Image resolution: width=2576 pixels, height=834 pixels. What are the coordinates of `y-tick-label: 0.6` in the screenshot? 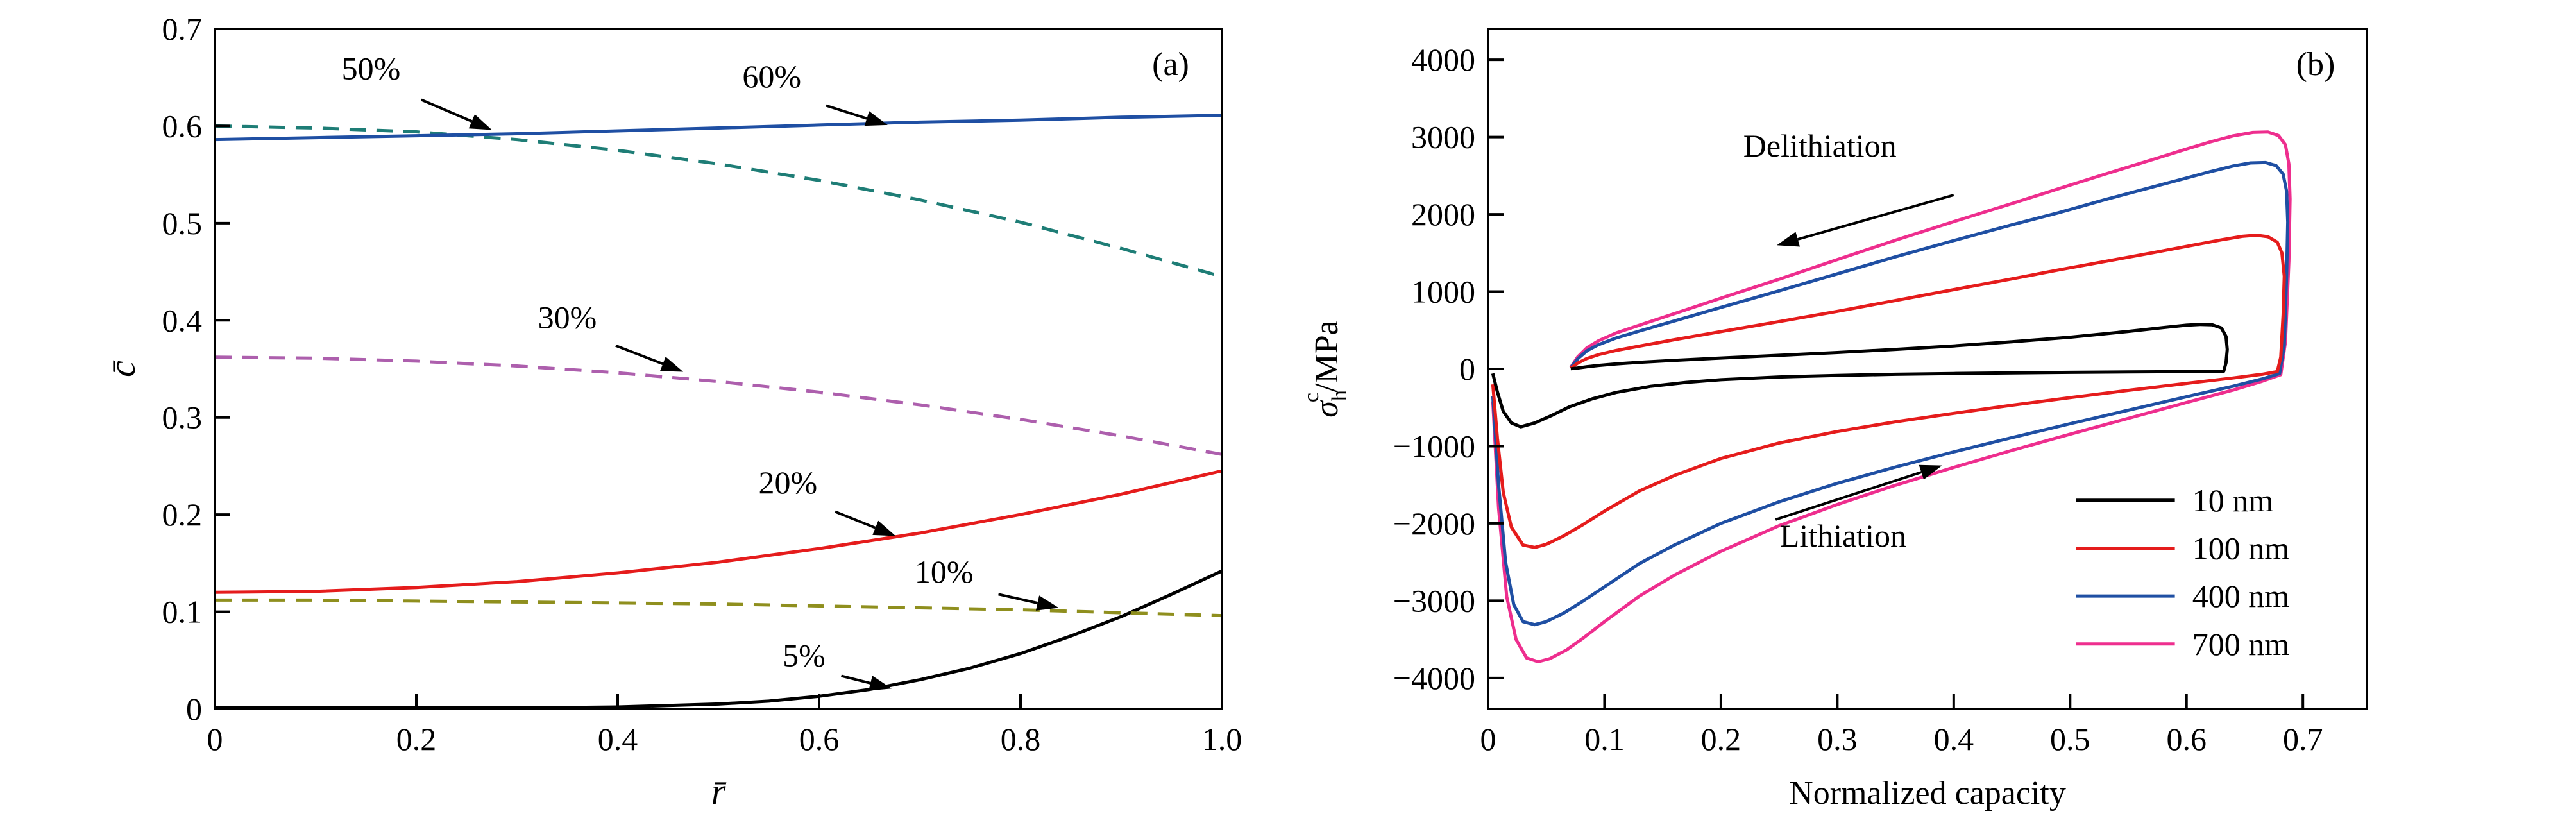 It's located at (182, 126).